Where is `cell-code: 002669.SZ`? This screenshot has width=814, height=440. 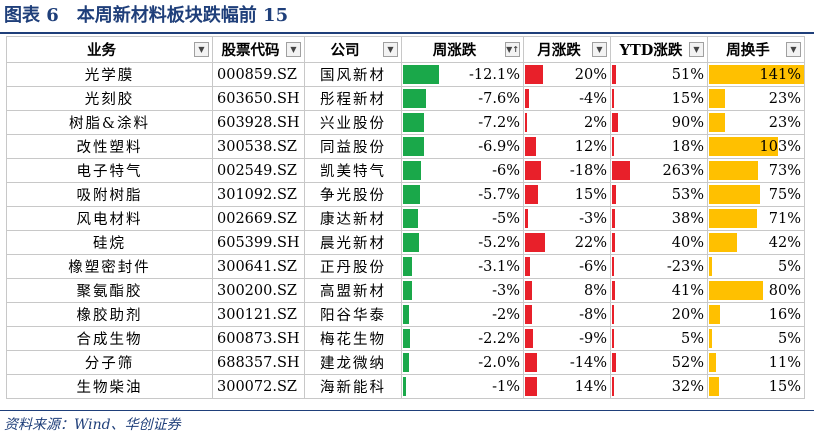
cell-code: 002669.SZ is located at coordinates (258, 218).